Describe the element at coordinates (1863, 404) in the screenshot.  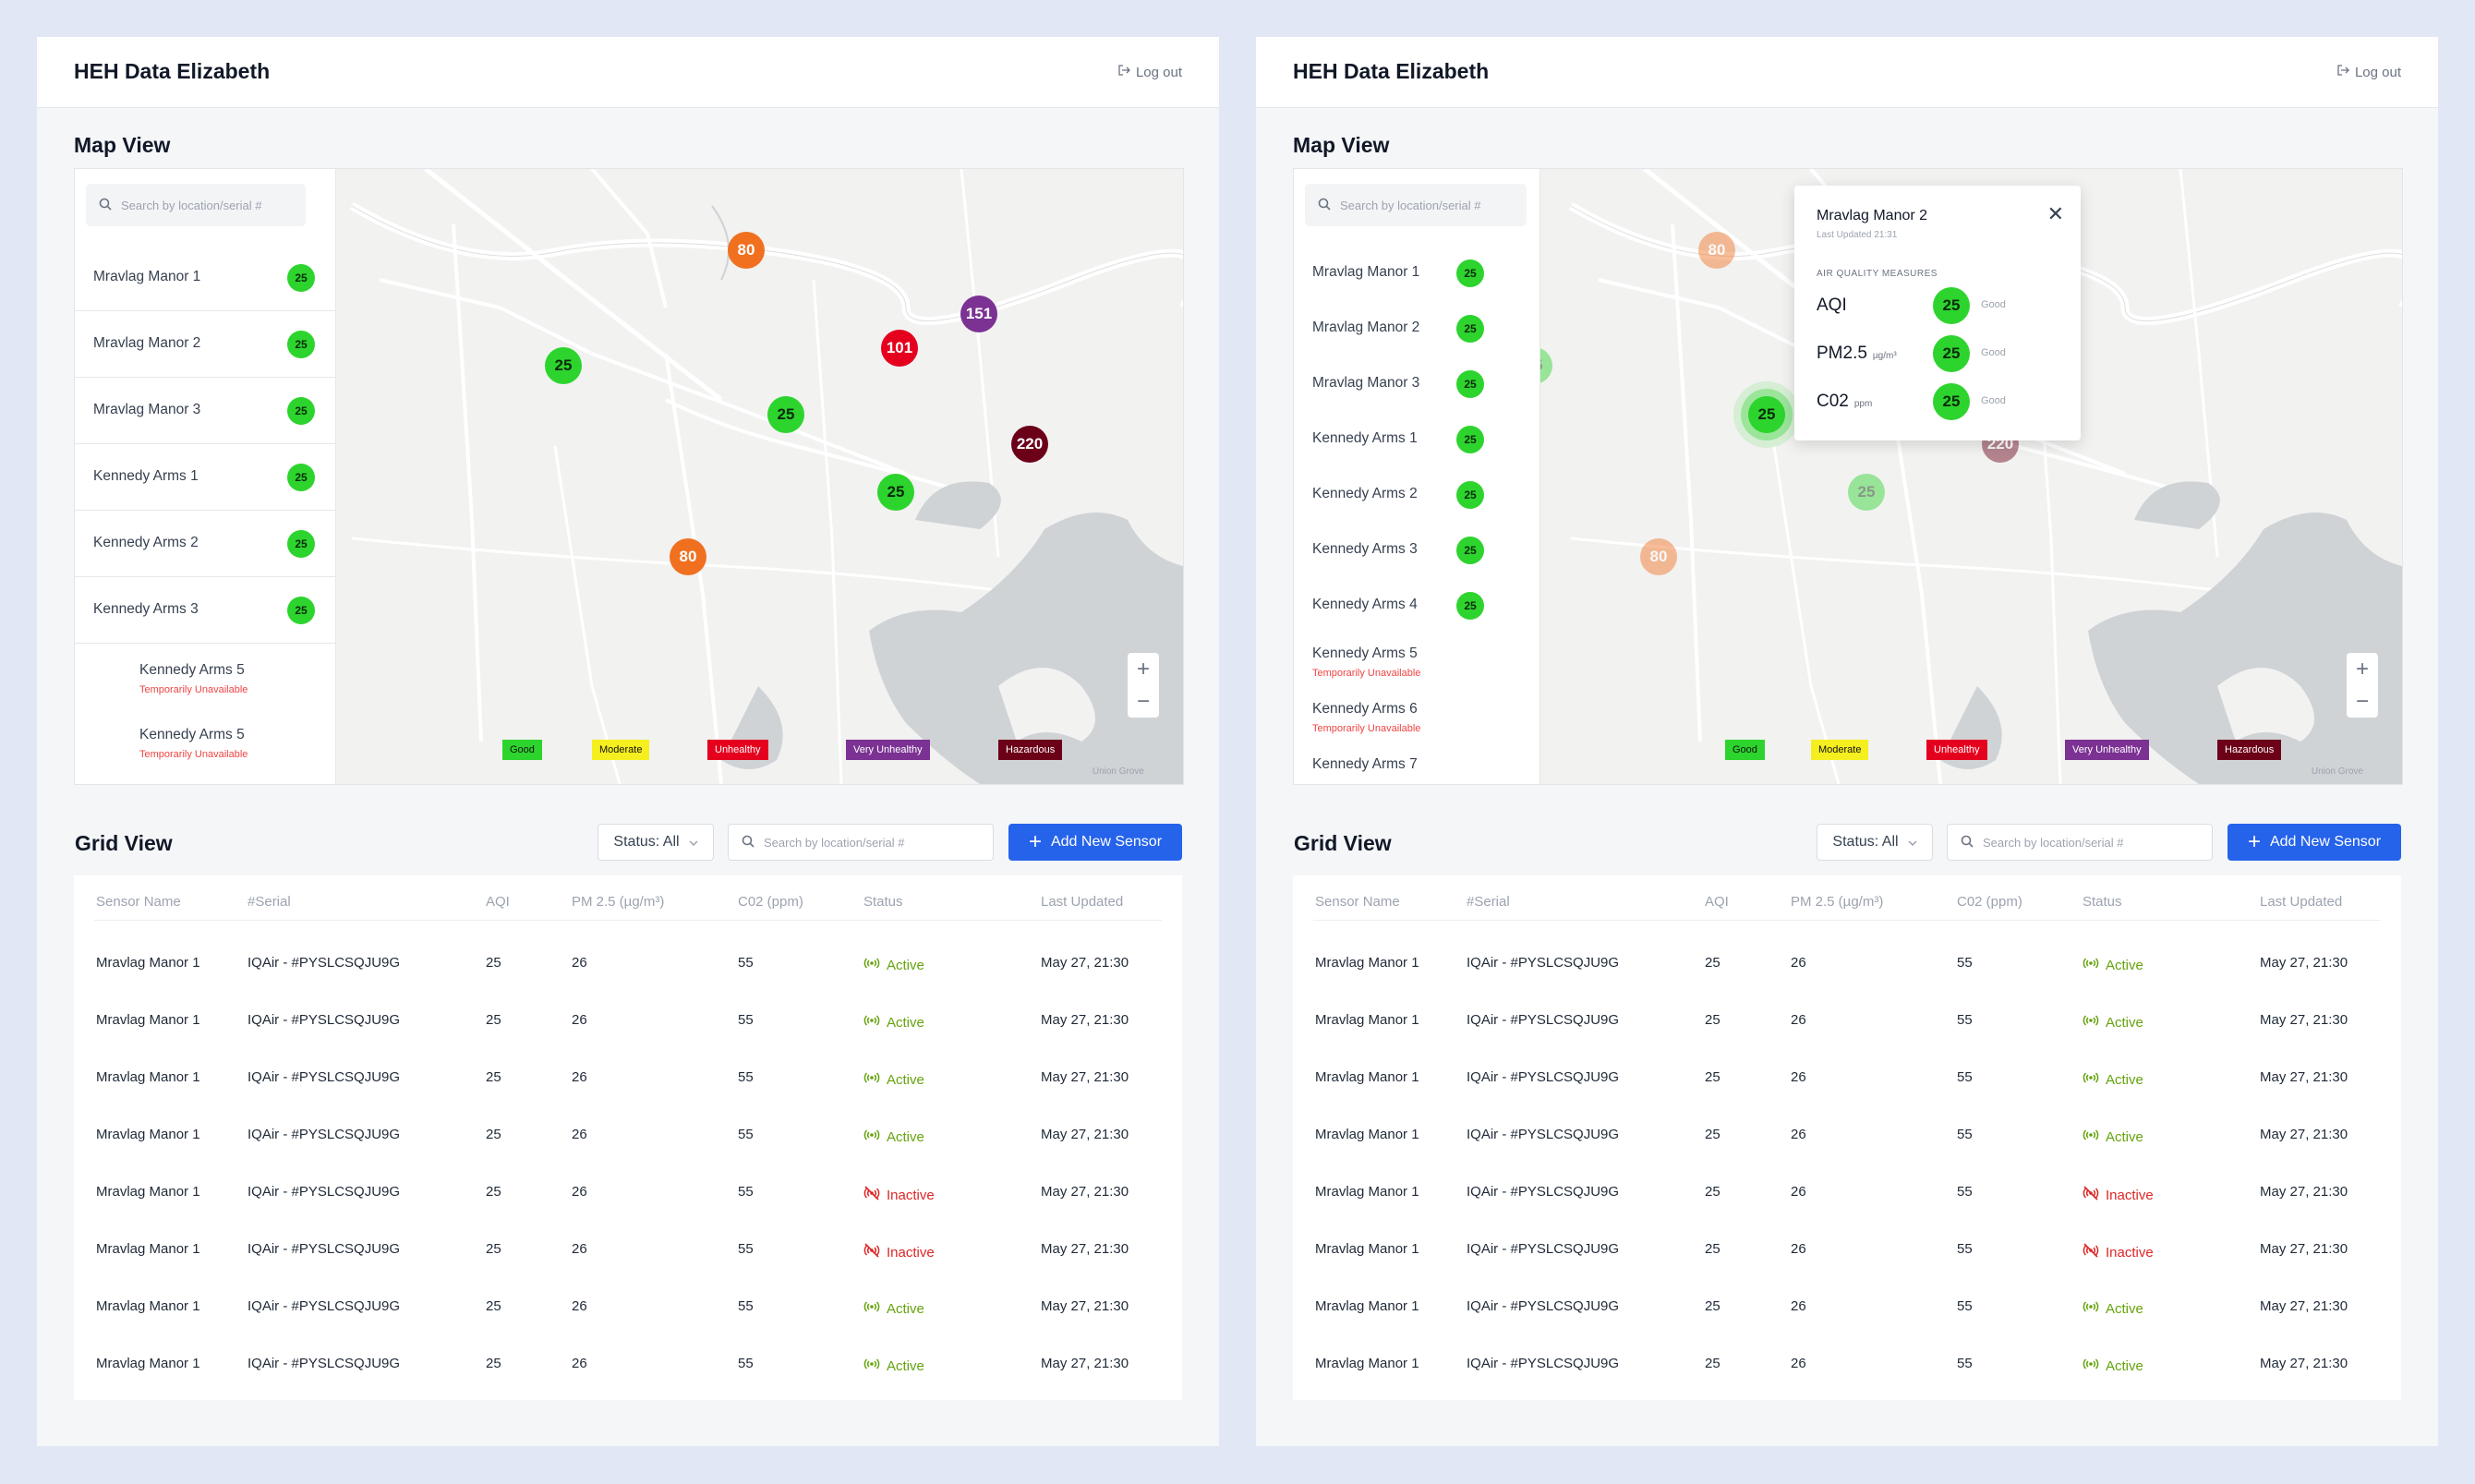
I see `measure-unit: ppm` at that location.